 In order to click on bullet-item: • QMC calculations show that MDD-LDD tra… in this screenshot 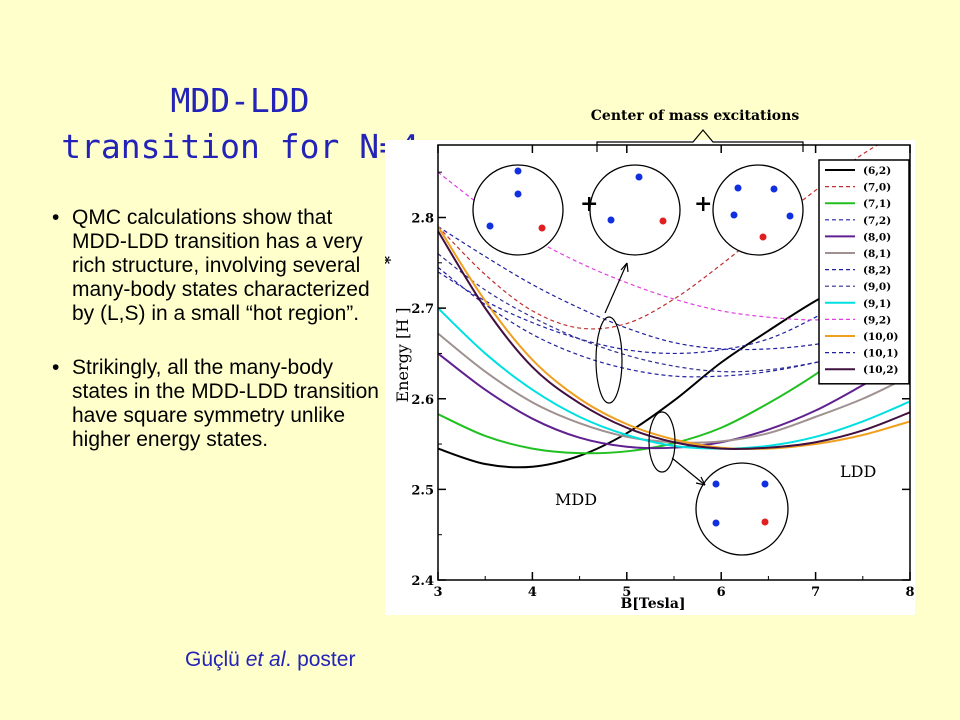, I will do `click(219, 266)`.